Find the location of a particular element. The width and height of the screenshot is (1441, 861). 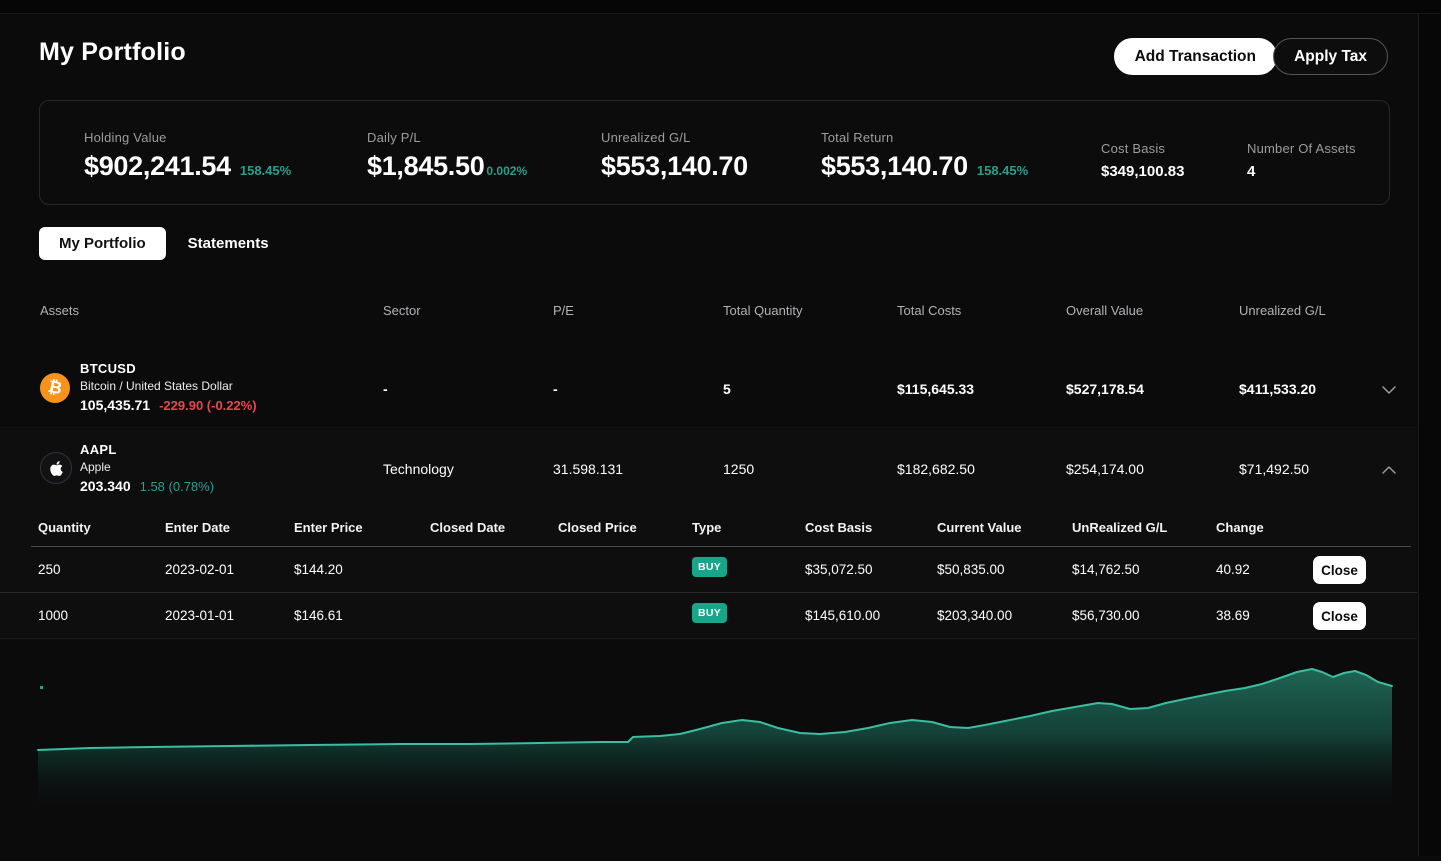

window-right-frame is located at coordinates (1429, 435).